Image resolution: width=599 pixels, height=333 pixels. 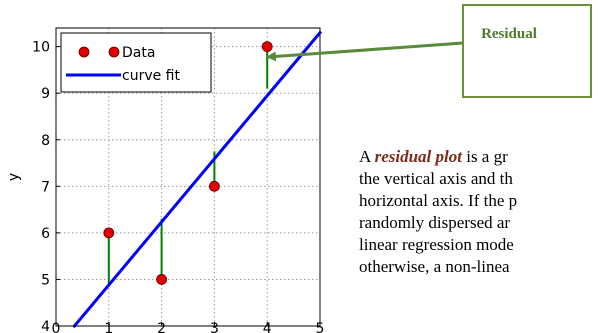 What do you see at coordinates (45, 187) in the screenshot?
I see `y-tick-label: 7` at bounding box center [45, 187].